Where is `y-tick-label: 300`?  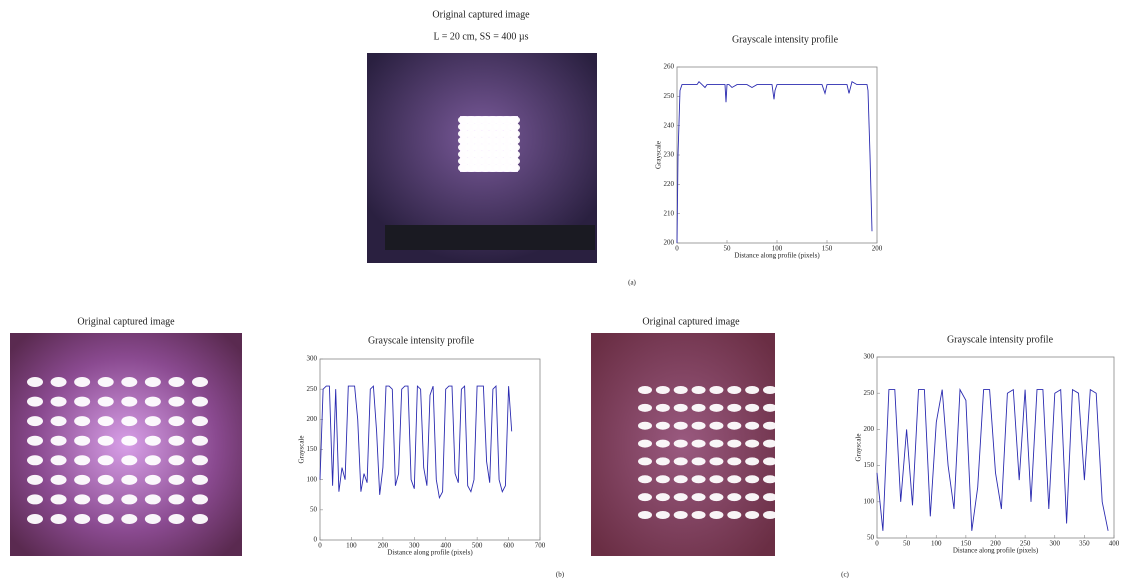 y-tick-label: 300 is located at coordinates (869, 357).